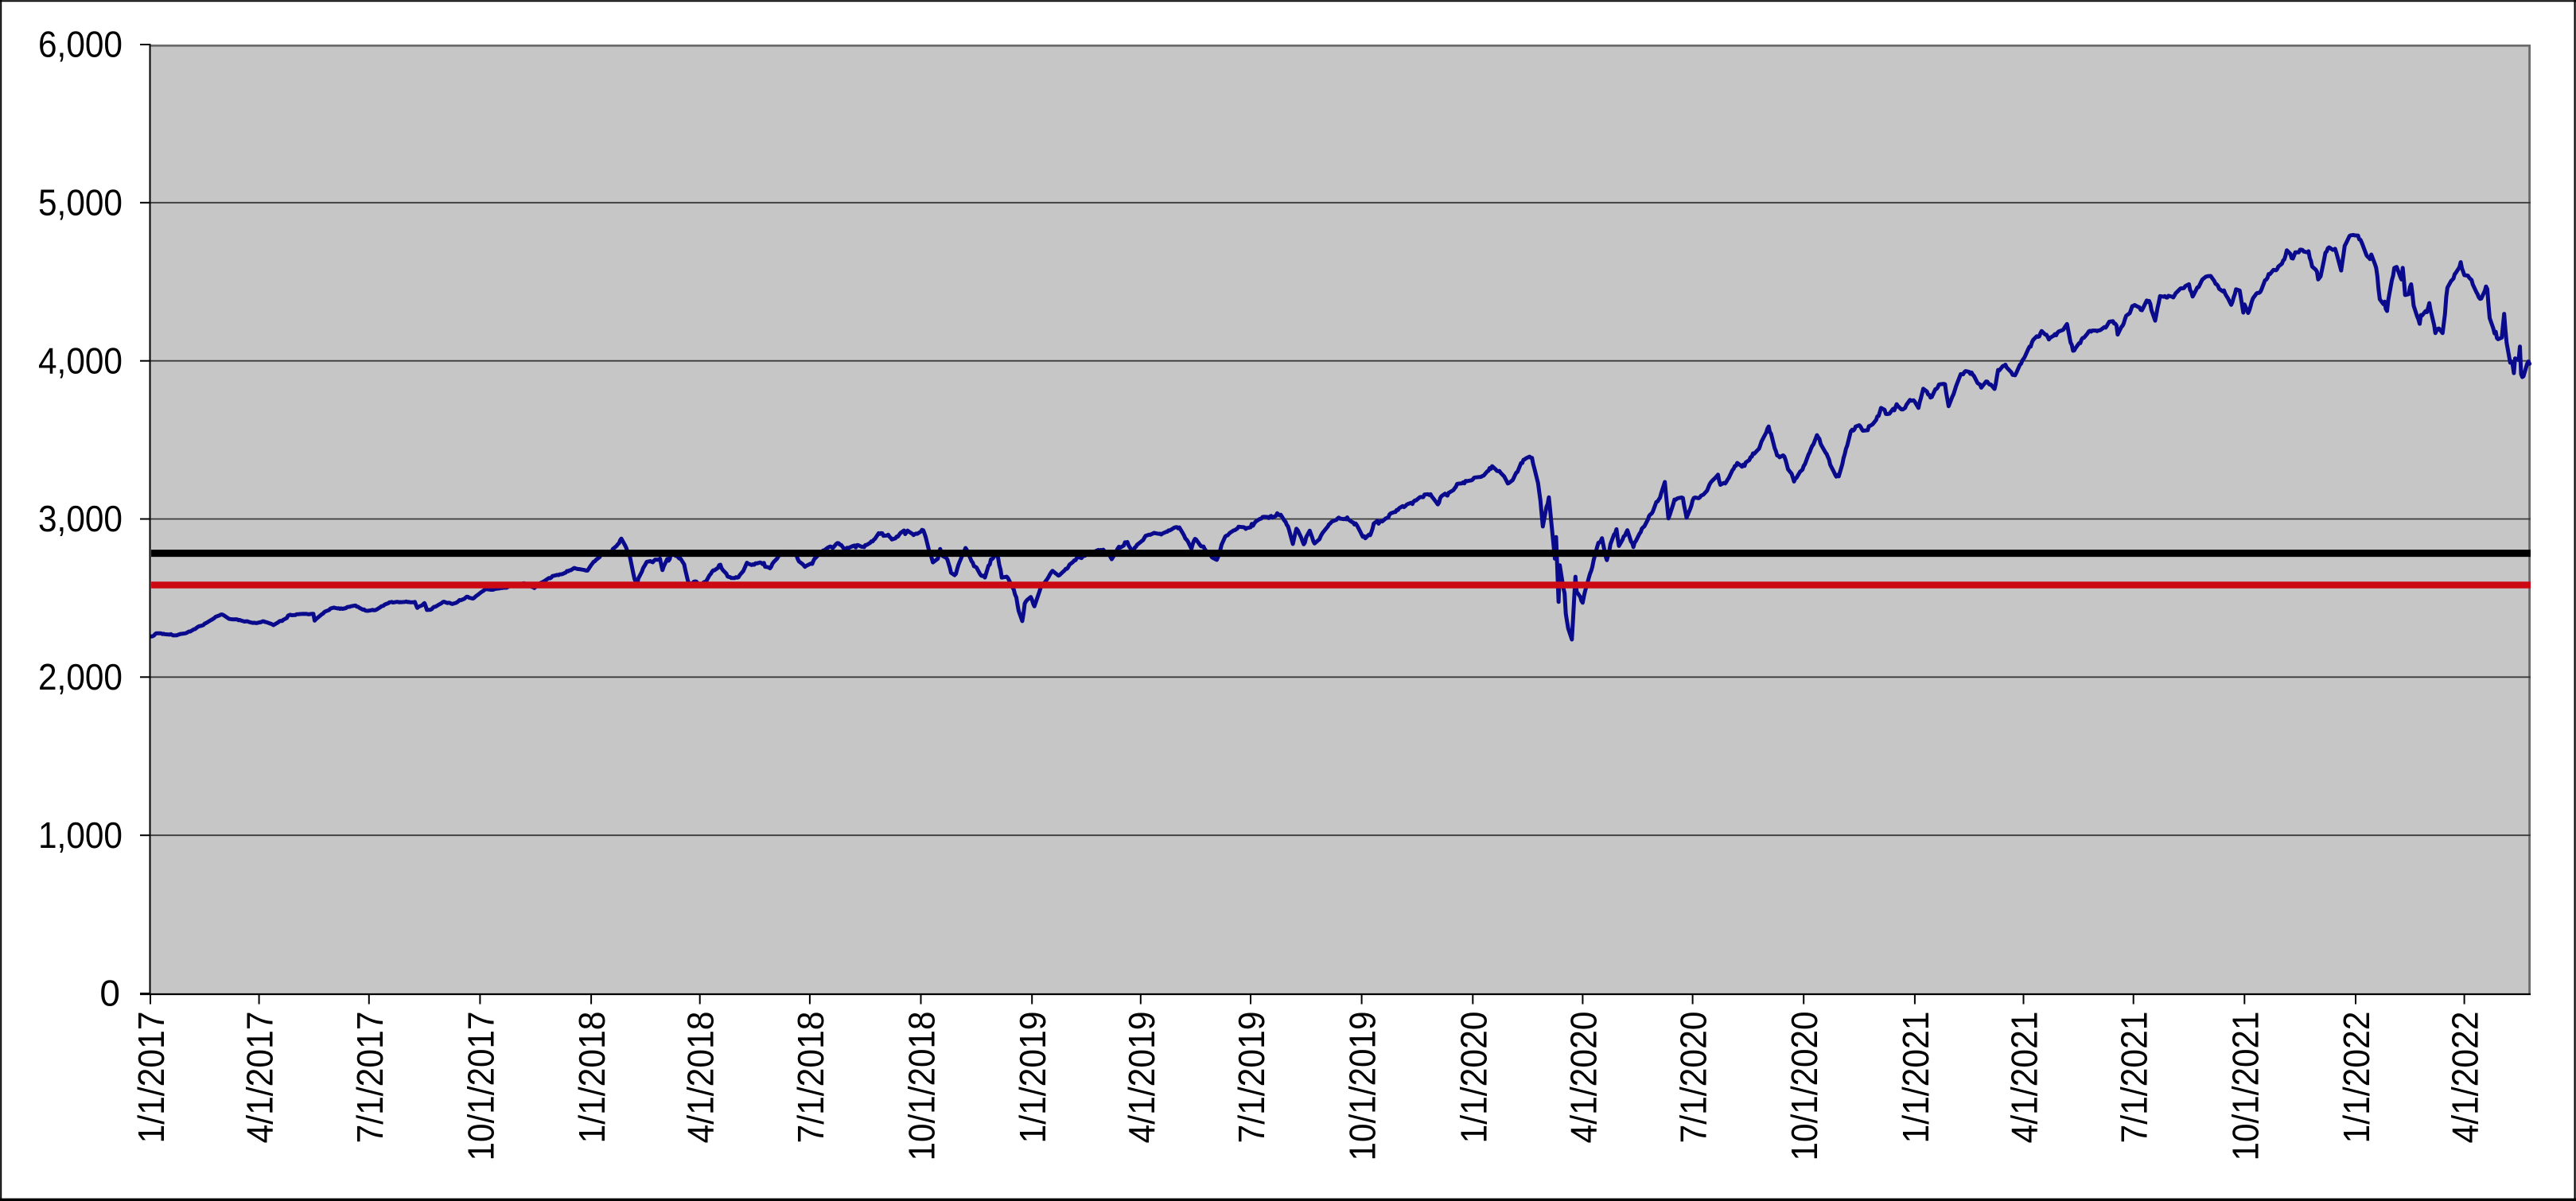 This screenshot has width=2576, height=1201. Describe the element at coordinates (701, 1078) in the screenshot. I see `svg-text: 4/1/2018` at that location.